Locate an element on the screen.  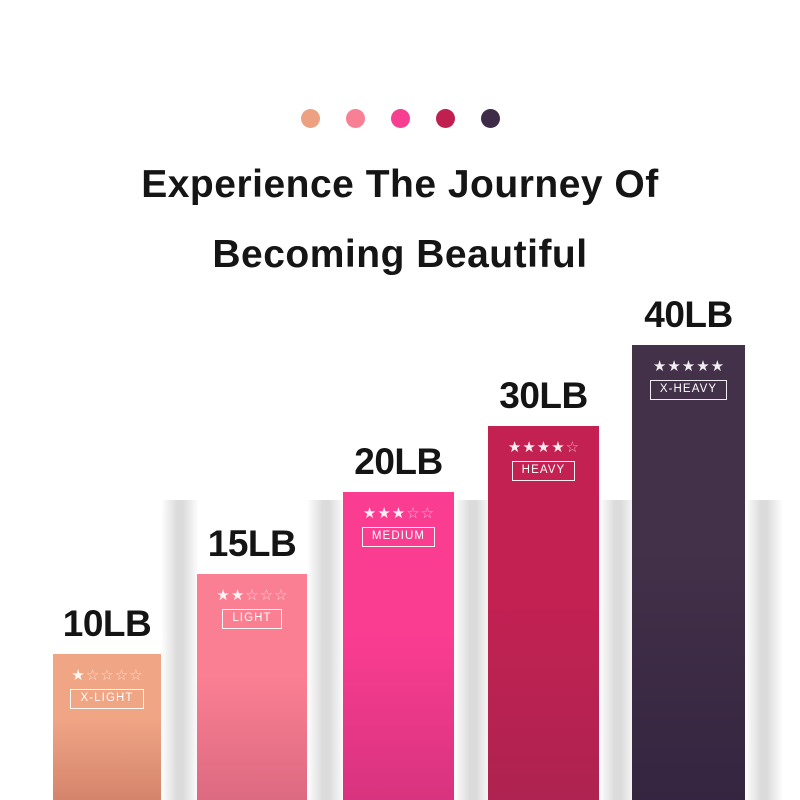
star-rating-3-of-5: ★ ★ ★ ☆ ☆ is located at coordinates (398, 513).